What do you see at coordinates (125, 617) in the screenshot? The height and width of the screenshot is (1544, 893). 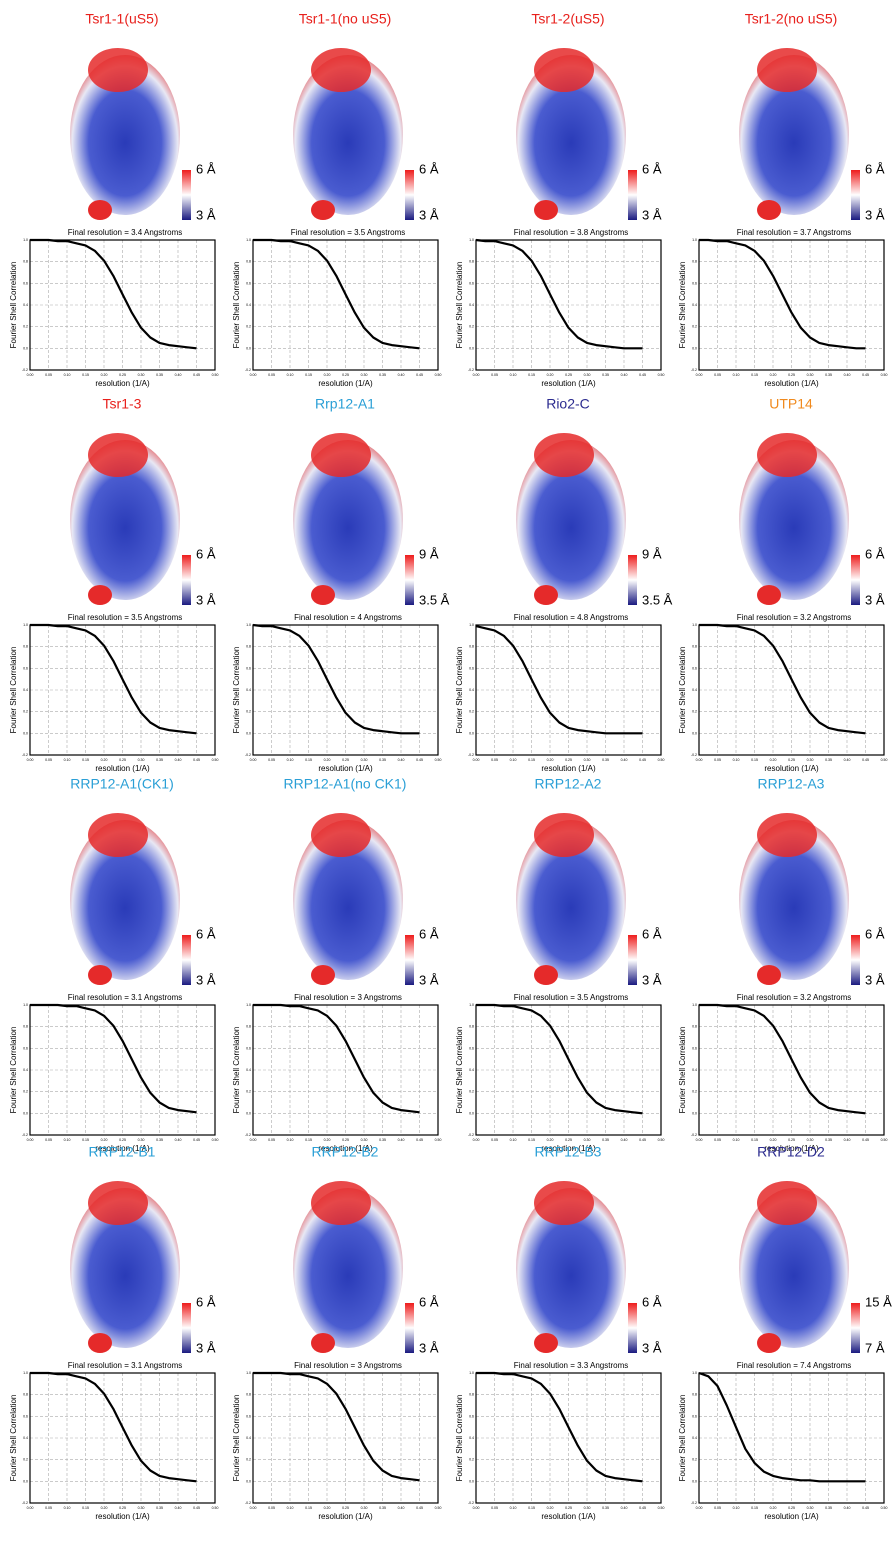 I see `plot-subtitle: Final resolution = 3.5 Angstroms` at bounding box center [125, 617].